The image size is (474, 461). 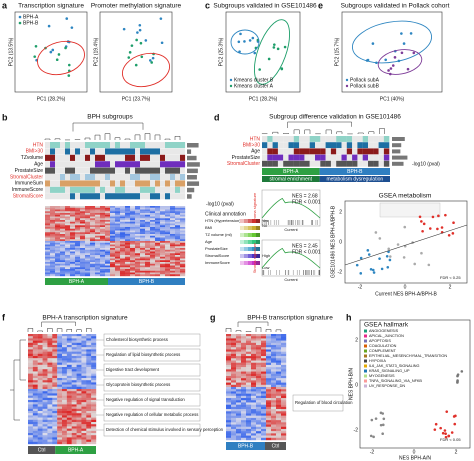 What do you see at coordinates (61, 58) in the screenshot?
I see `cluster-ellipse` at bounding box center [61, 58].